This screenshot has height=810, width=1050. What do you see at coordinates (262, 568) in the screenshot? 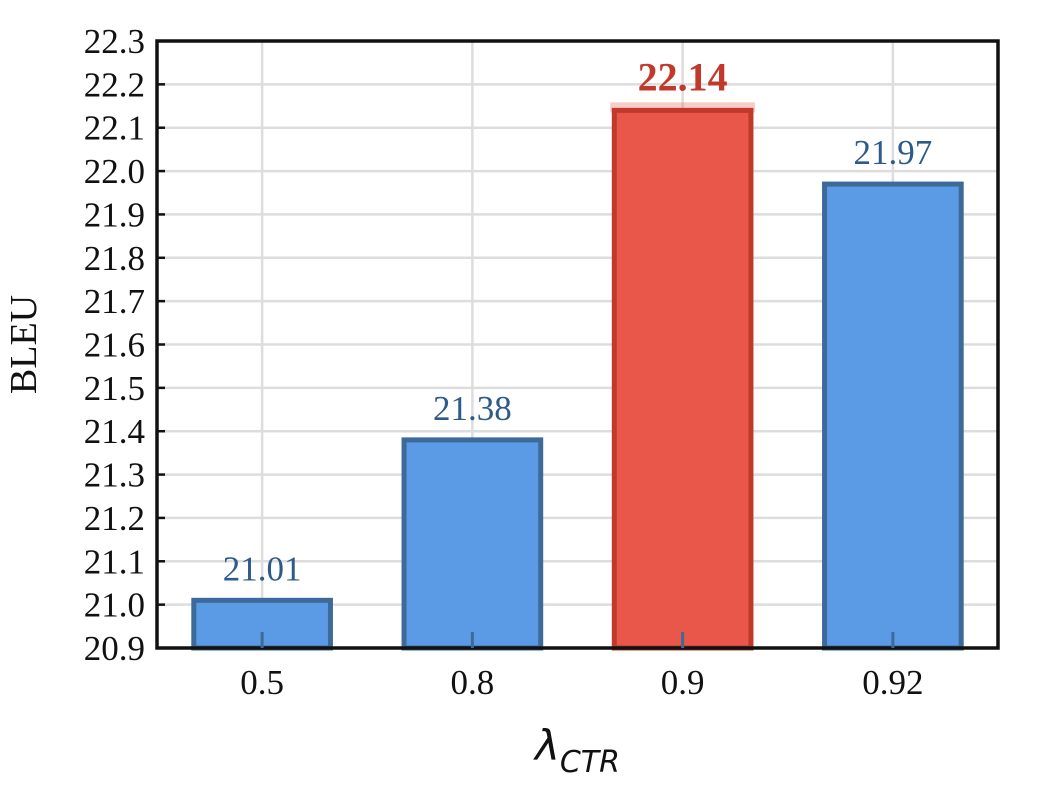
I see `bar-value-label: 21.01` at bounding box center [262, 568].